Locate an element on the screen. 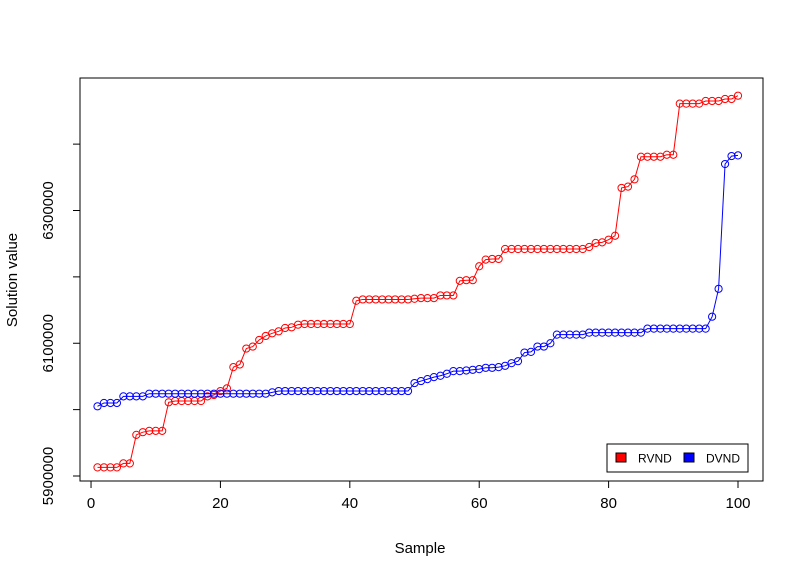  x-tick-label: 0 is located at coordinates (91, 503).